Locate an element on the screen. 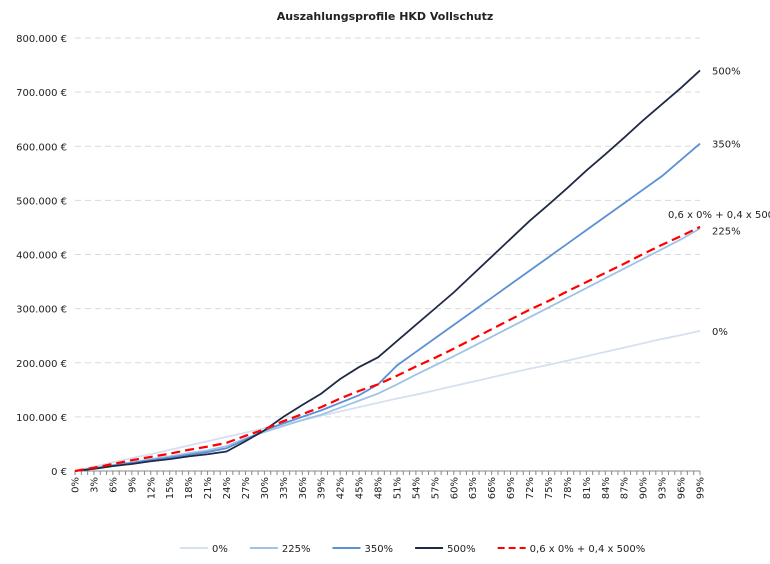 The width and height of the screenshot is (770, 564). legend-label: 0% is located at coordinates (220, 549).